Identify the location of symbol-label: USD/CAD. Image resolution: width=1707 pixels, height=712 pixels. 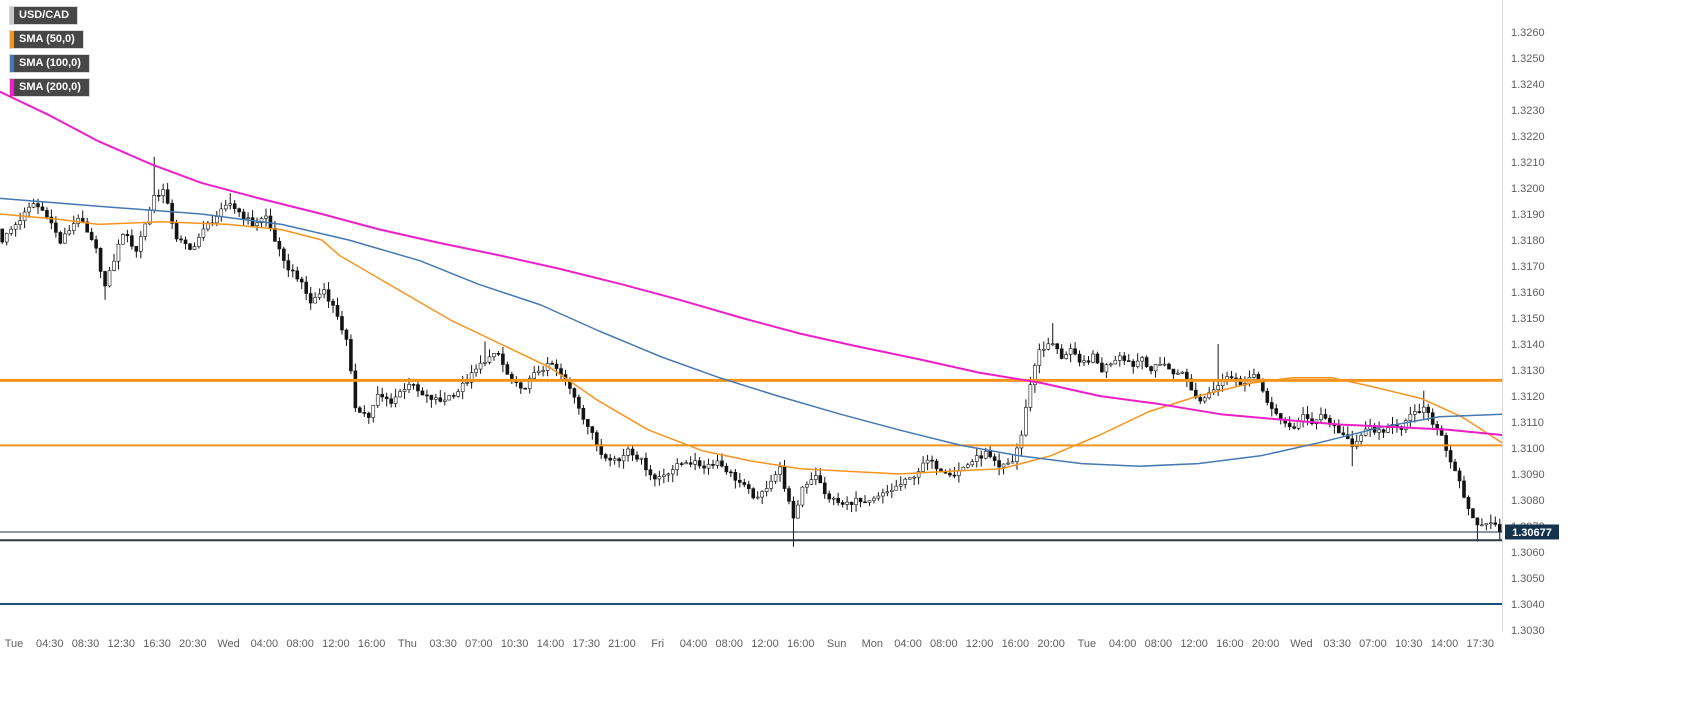
(44, 15).